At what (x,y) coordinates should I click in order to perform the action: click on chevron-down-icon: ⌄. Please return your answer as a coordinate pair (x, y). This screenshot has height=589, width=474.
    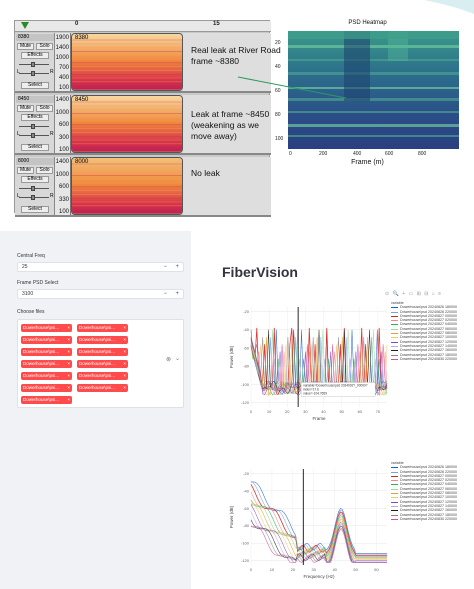
    Looking at the image, I should click on (178, 359).